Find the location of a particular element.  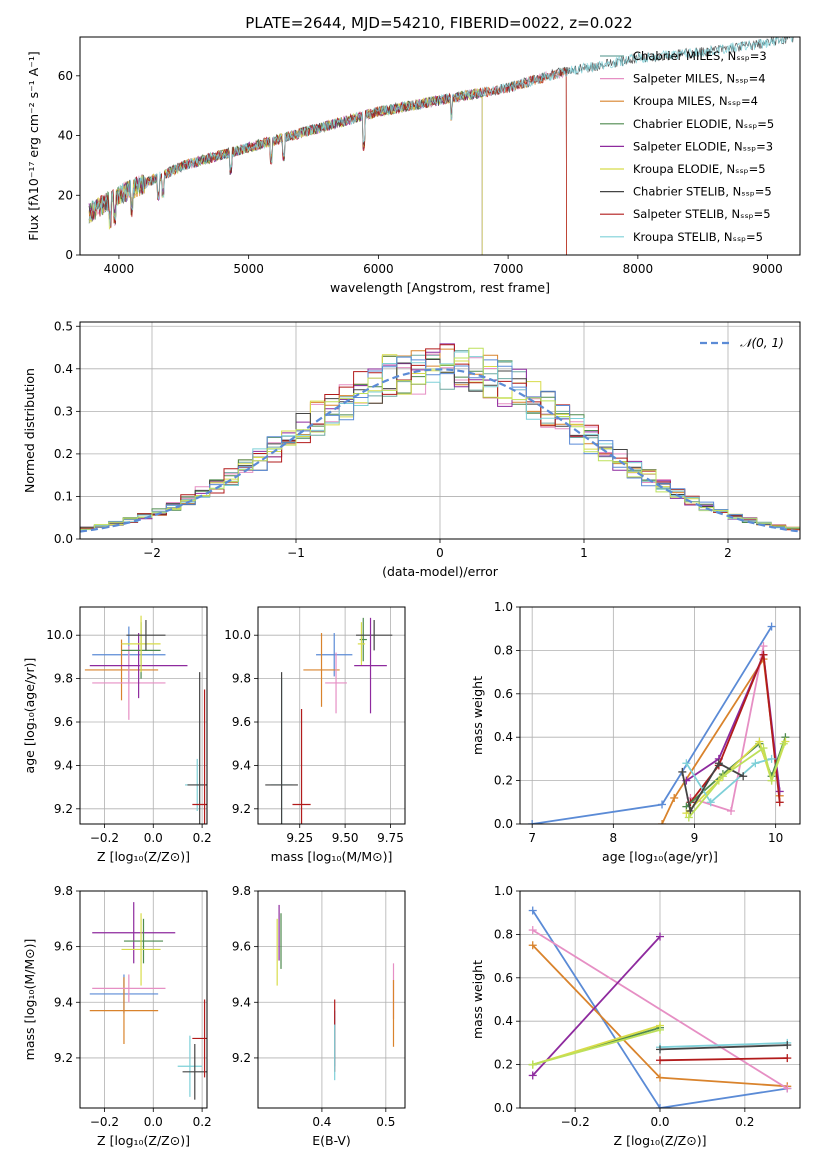

y-tick-label: 0.1 is located at coordinates (63, 496).